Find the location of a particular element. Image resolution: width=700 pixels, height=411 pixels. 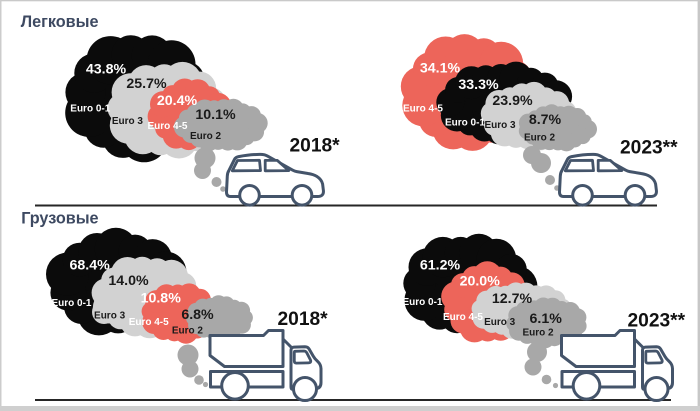

svg-text: 68.4% is located at coordinates (89, 266).